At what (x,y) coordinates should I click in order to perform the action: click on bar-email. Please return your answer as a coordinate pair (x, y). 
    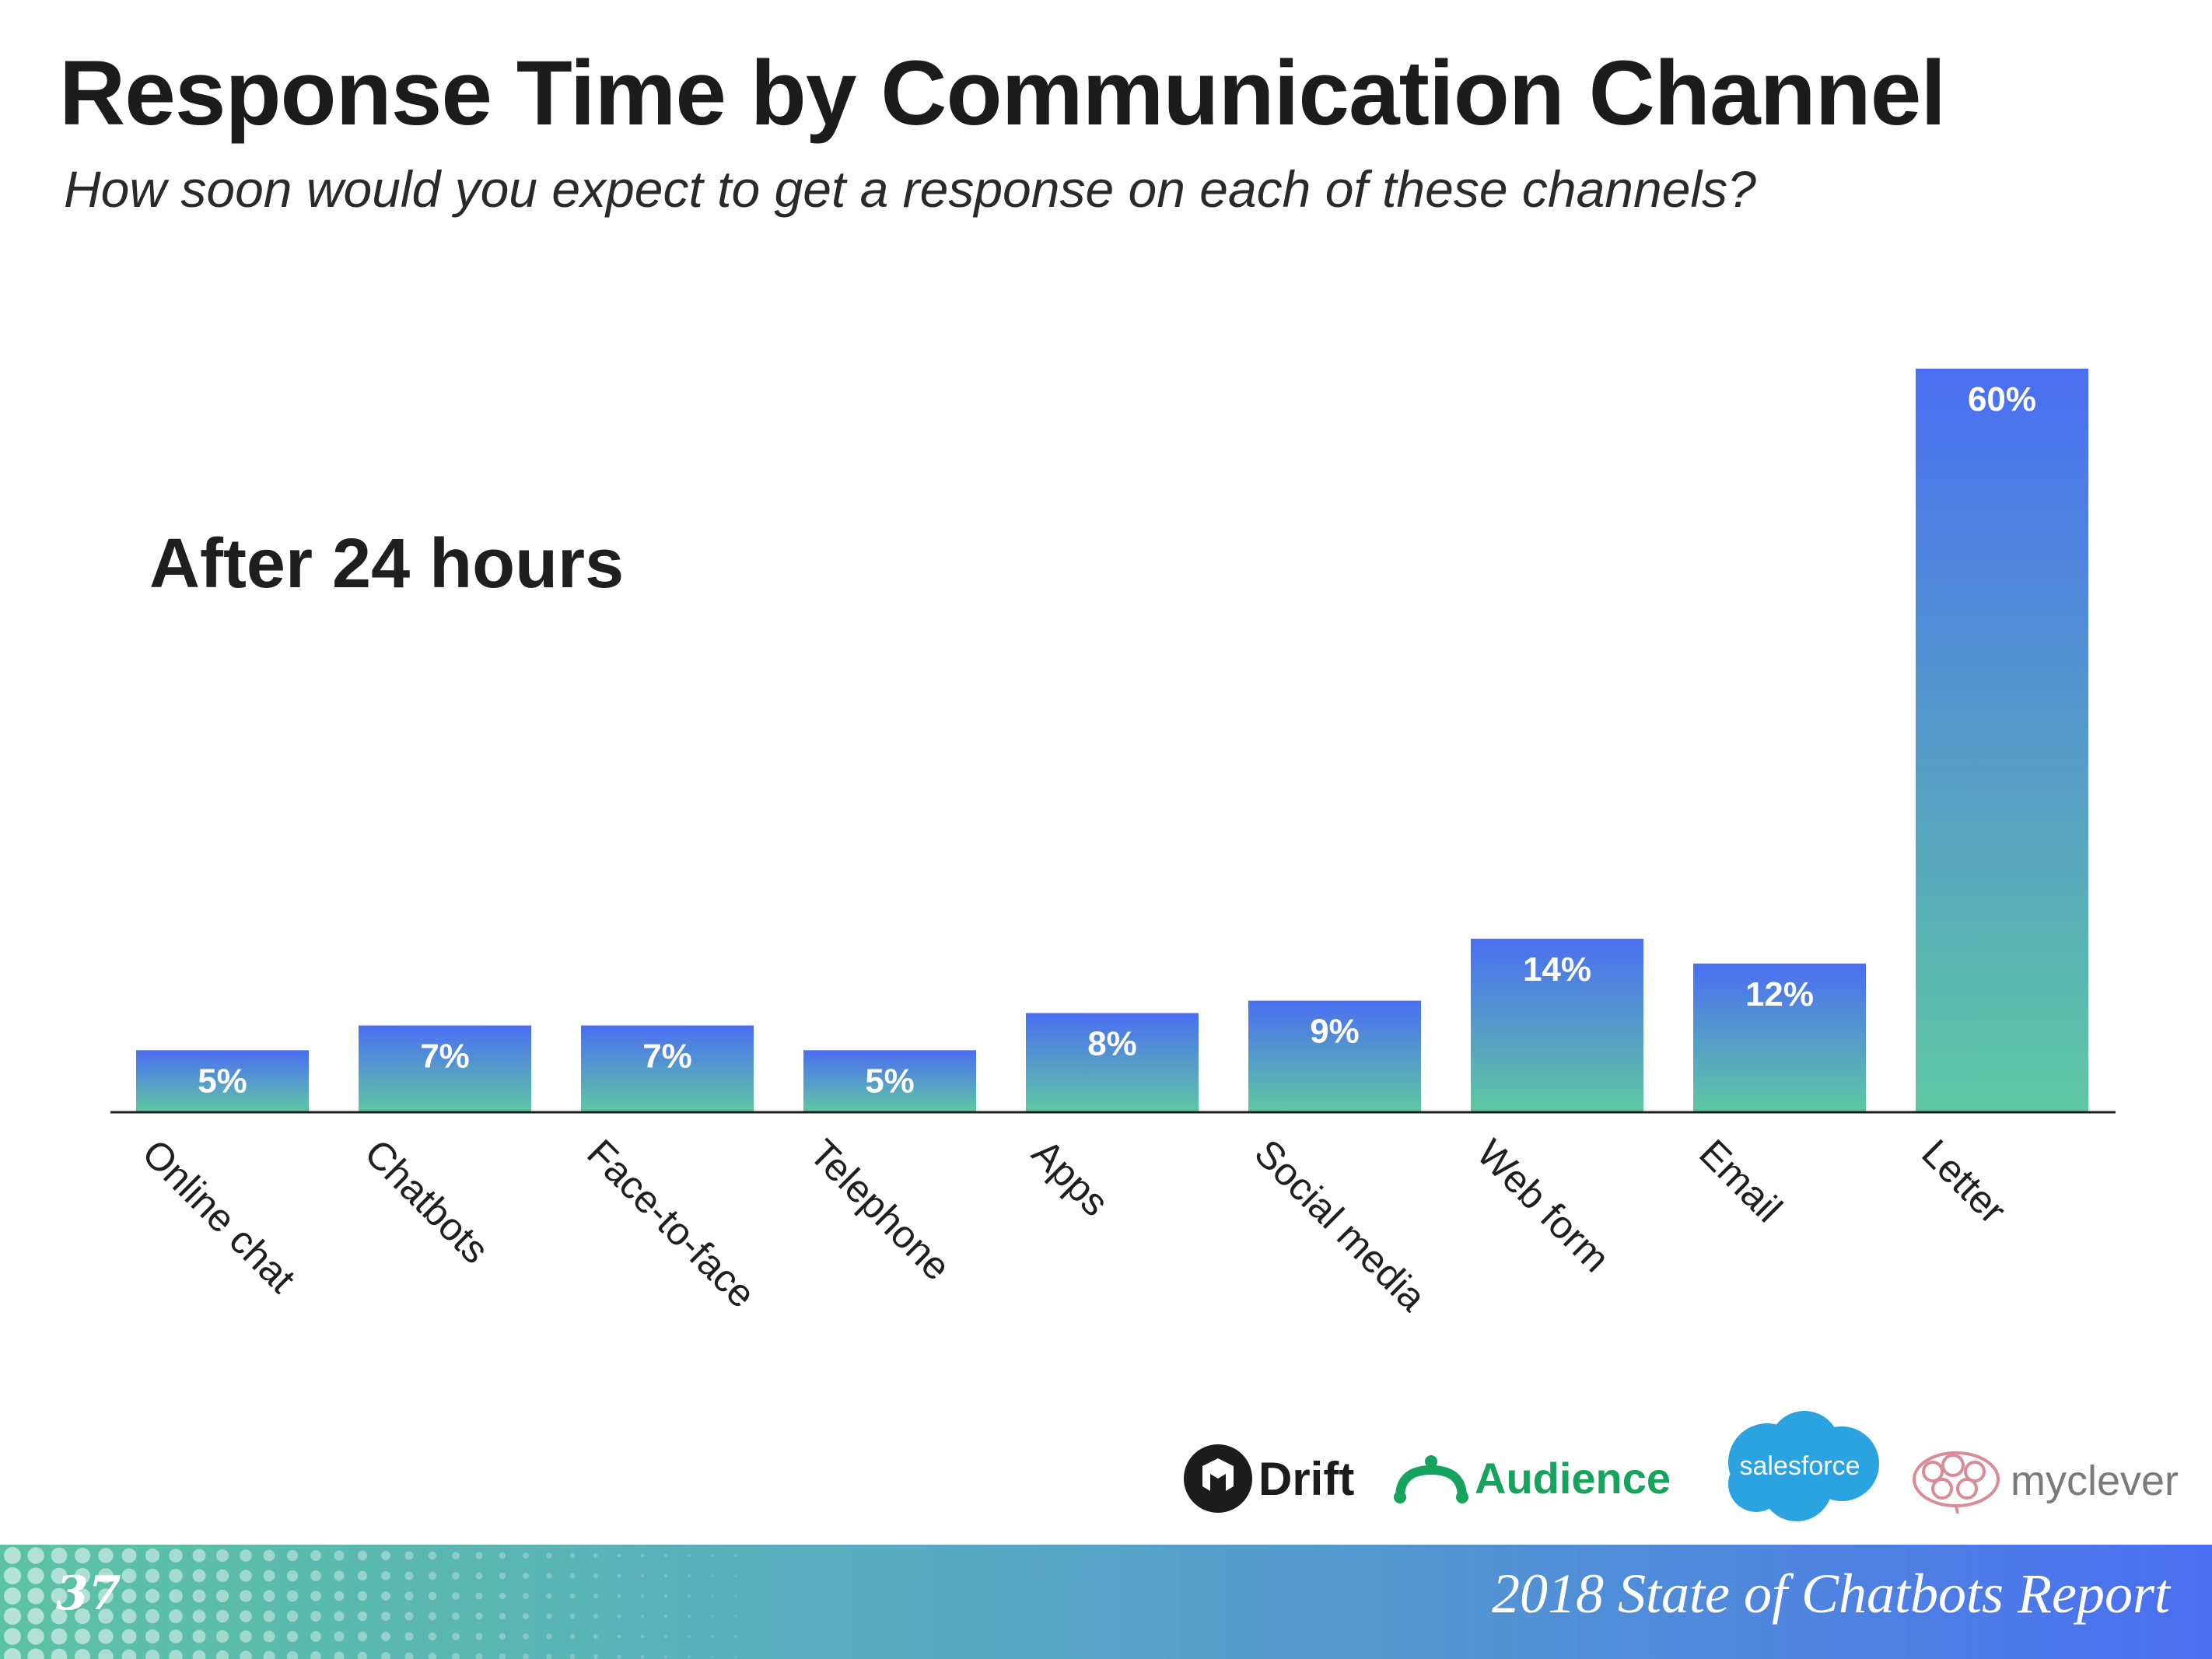
    Looking at the image, I should click on (1780, 1038).